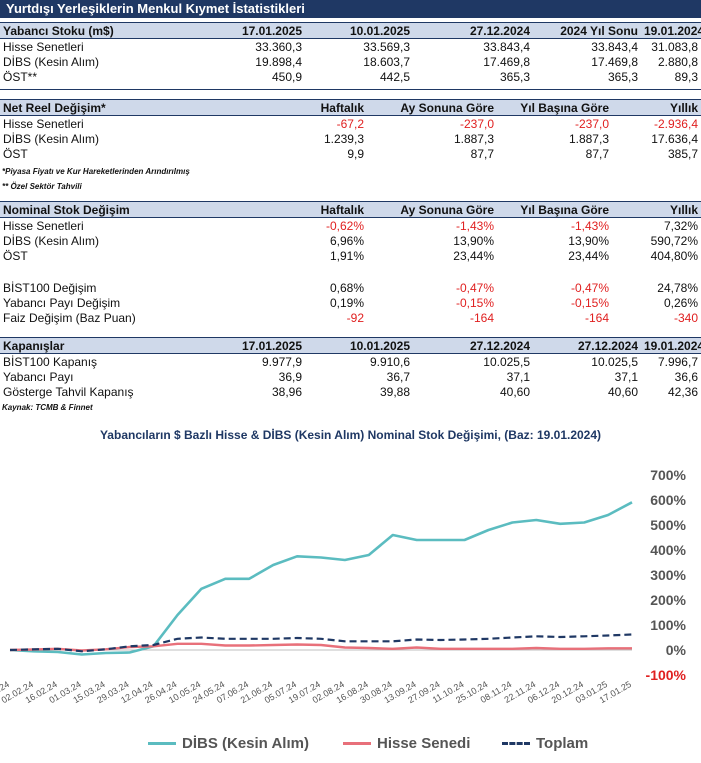 The width and height of the screenshot is (701, 763). Describe the element at coordinates (686, 376) in the screenshot. I see `table-cell: 36,6` at that location.